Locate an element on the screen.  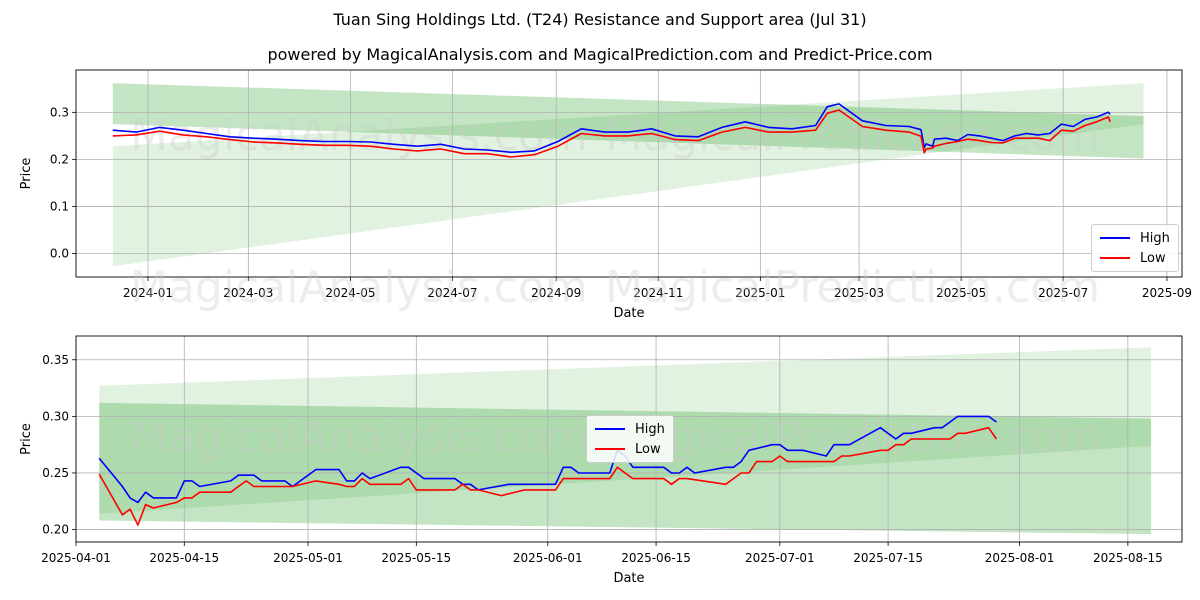
x-tick-label: 2025-07-01 is located at coordinates (780, 558).